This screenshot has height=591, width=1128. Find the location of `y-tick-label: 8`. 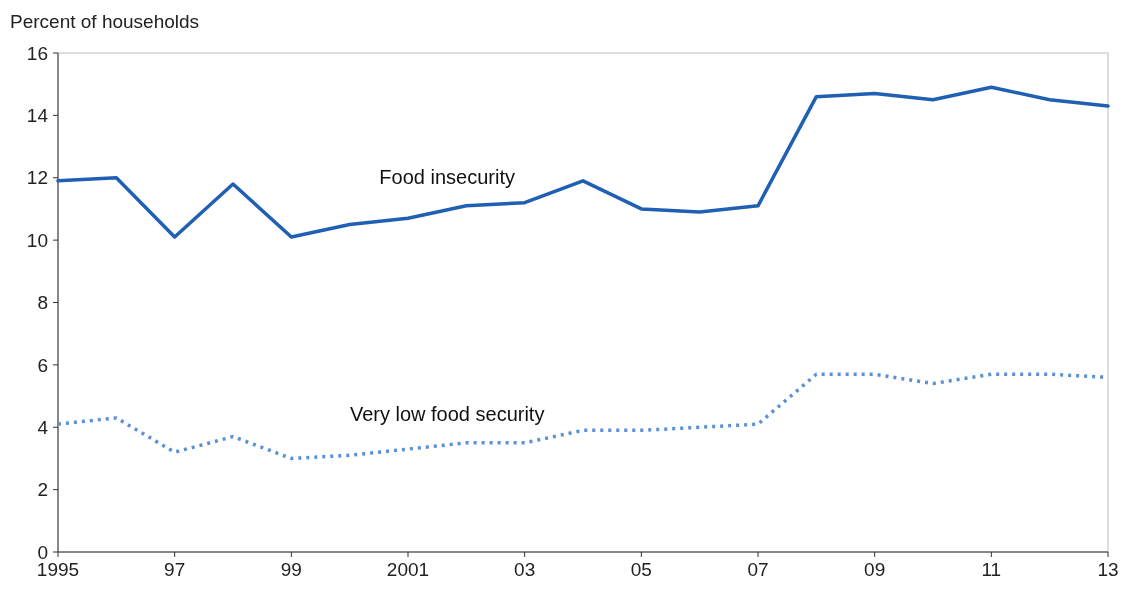

y-tick-label: 8 is located at coordinates (42, 303).